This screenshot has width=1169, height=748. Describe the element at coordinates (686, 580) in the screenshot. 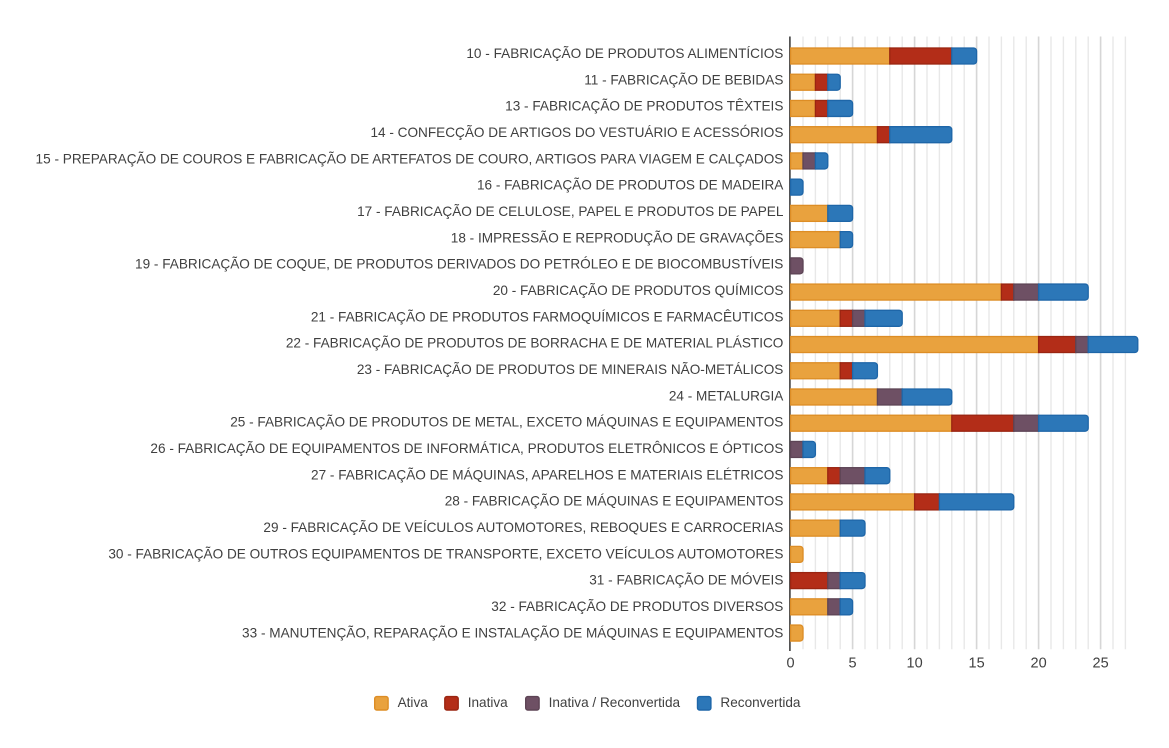

I see `svg-text: 31 - FABRICAÇÃO DE MÓVEIS` at that location.